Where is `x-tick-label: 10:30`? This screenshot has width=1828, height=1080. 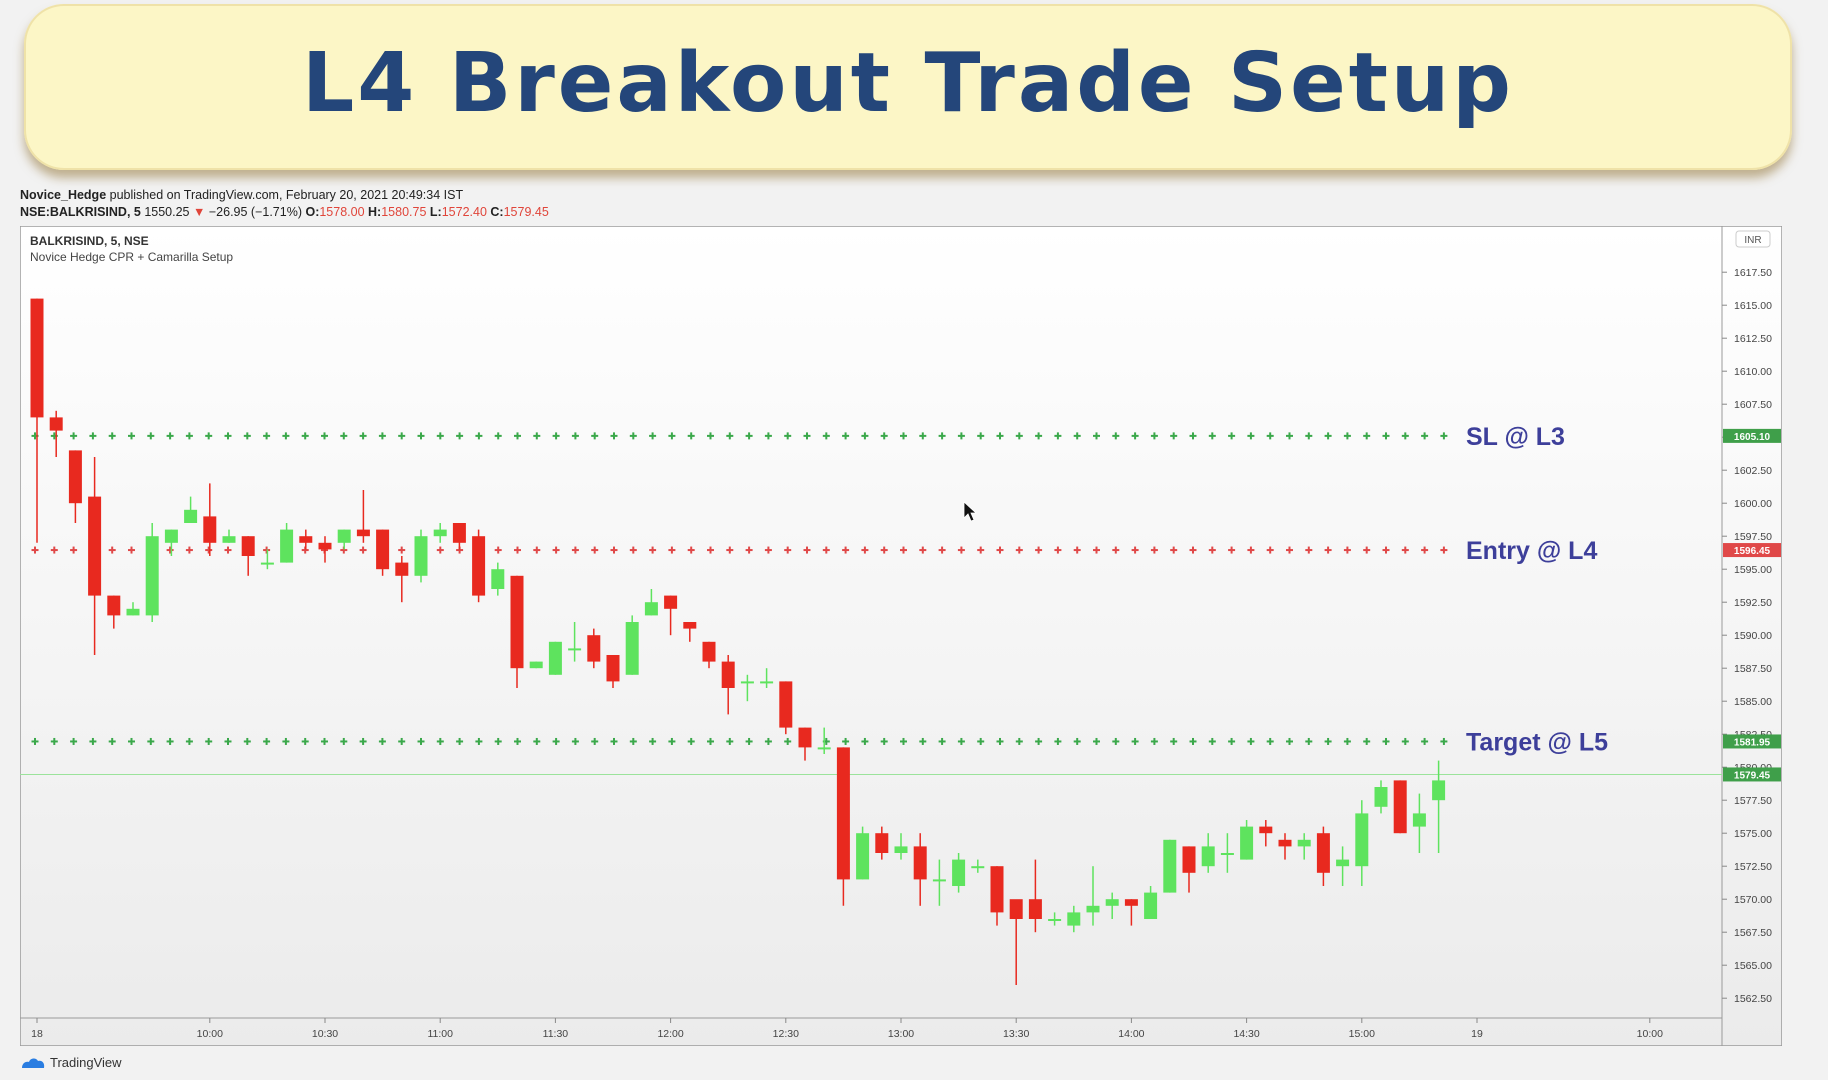
x-tick-label: 10:30 is located at coordinates (325, 1034).